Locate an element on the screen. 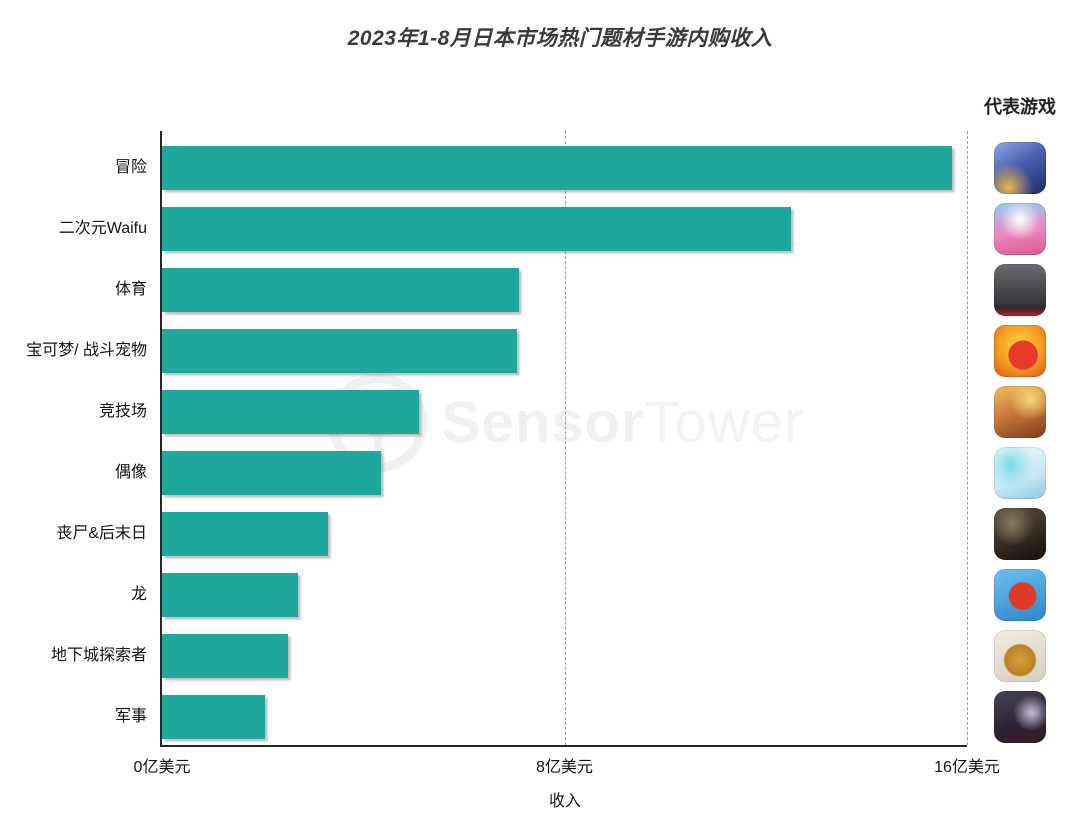 Image resolution: width=1080 pixels, height=817 pixels. y-axis-label-1: 冒险 is located at coordinates (130, 167).